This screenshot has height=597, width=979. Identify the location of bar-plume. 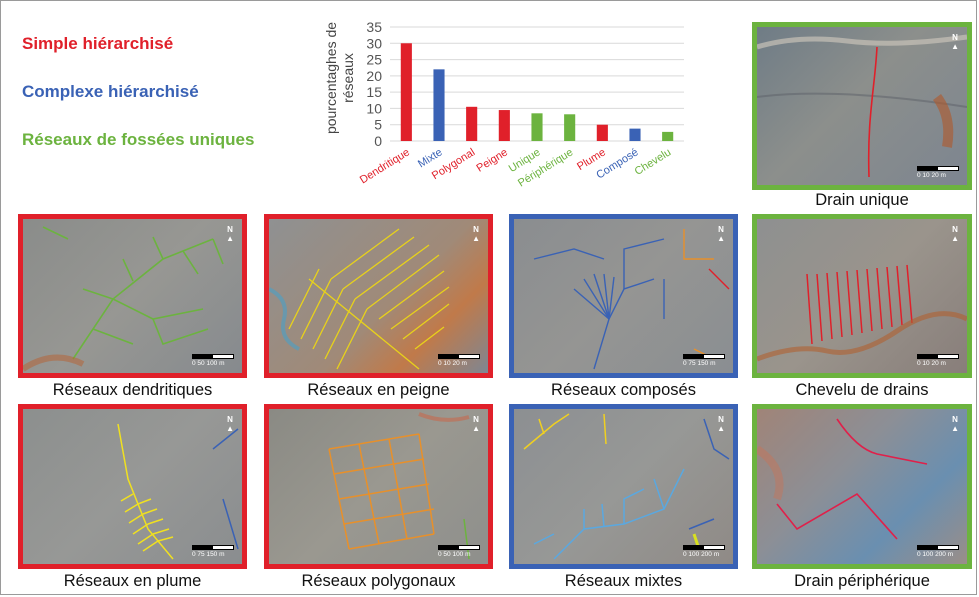
(602, 132).